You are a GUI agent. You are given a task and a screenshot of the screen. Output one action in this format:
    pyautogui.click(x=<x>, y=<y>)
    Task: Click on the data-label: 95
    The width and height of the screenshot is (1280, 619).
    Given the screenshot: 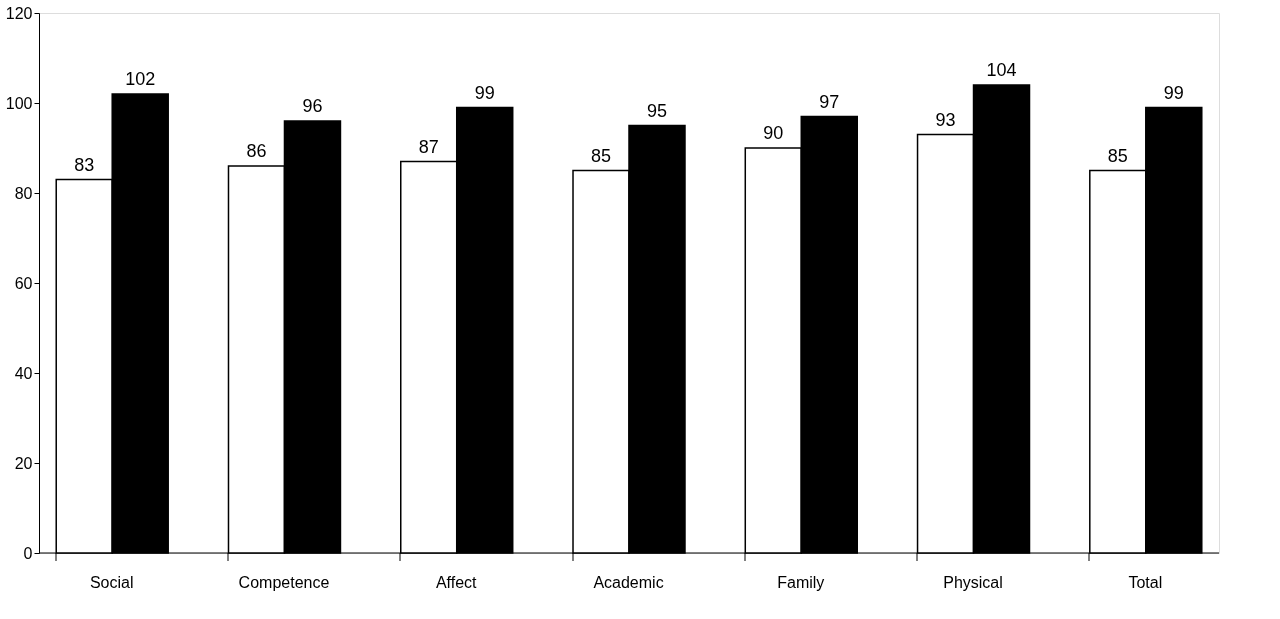 What is the action you would take?
    pyautogui.click(x=657, y=110)
    